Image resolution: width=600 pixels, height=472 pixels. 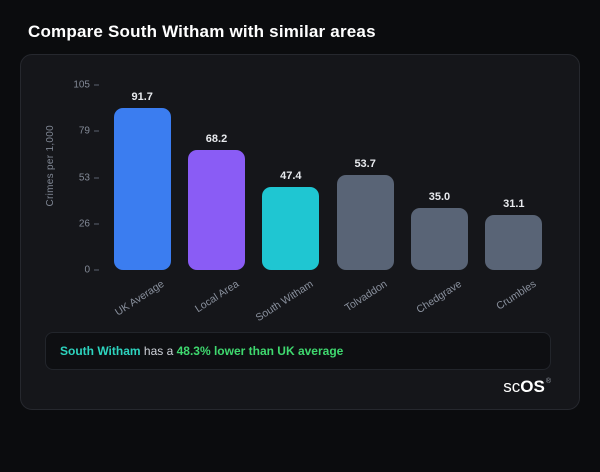 I want to click on y-axis-tick-label: 26, so click(x=84, y=224).